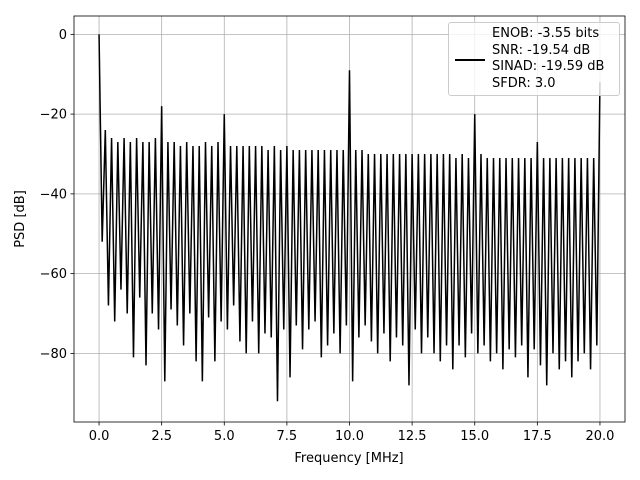  I want to click on y-tick-label: −80, so click(53, 354).